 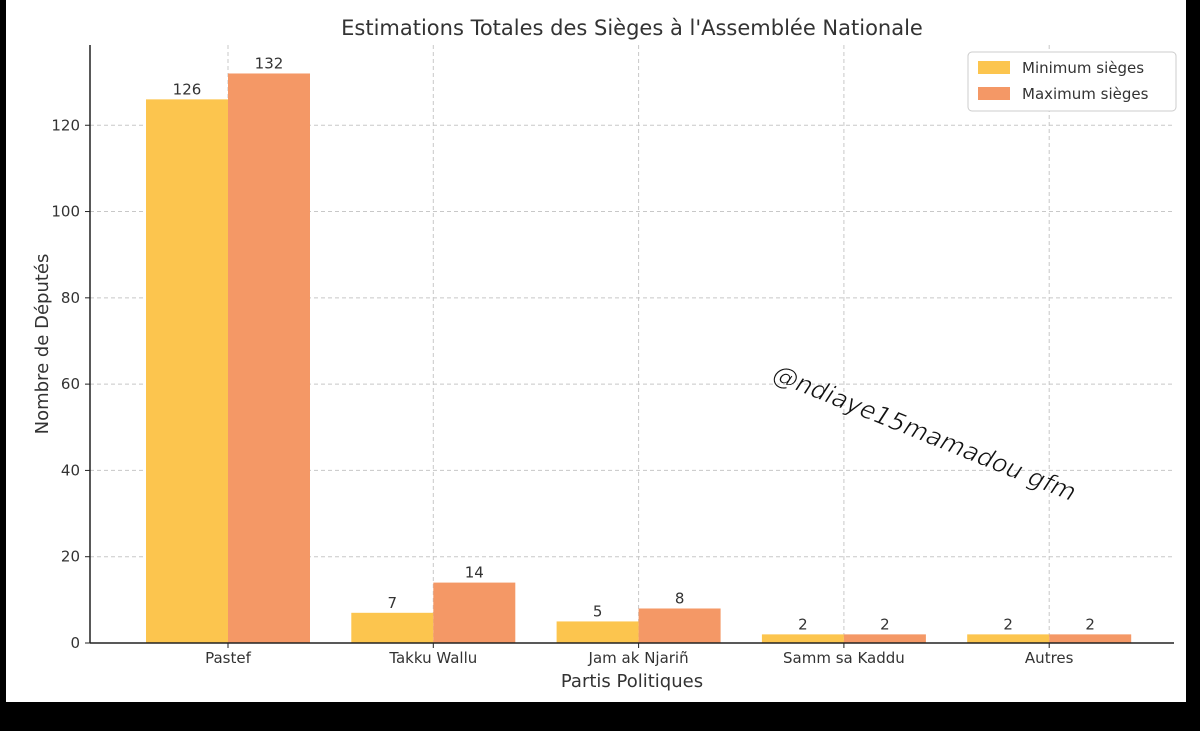 I want to click on bar-value-label: 14, so click(x=474, y=573).